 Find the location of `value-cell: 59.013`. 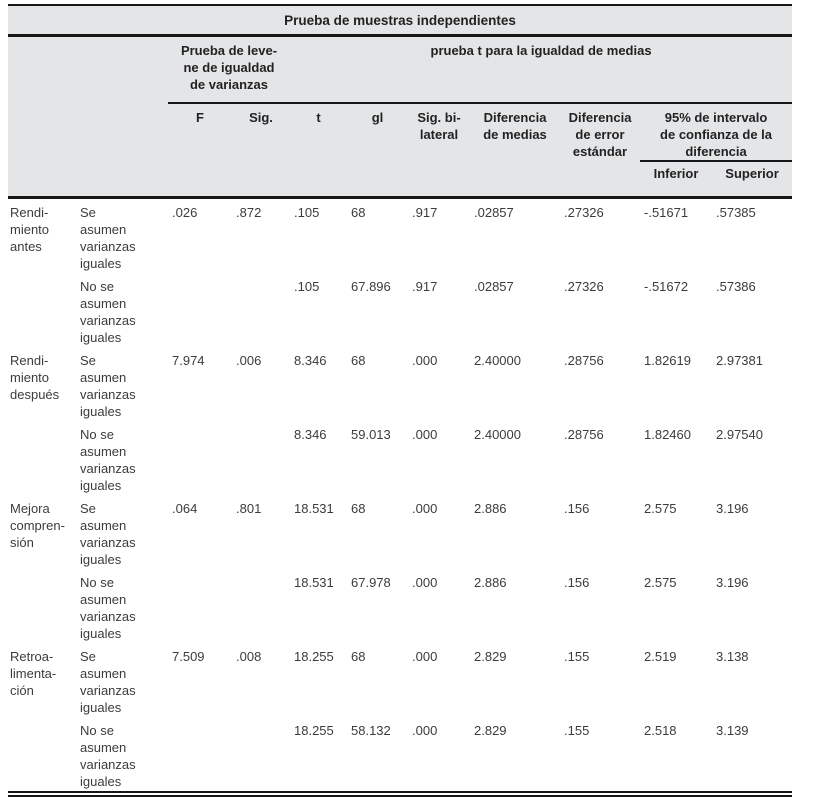

value-cell: 59.013 is located at coordinates (377, 458).